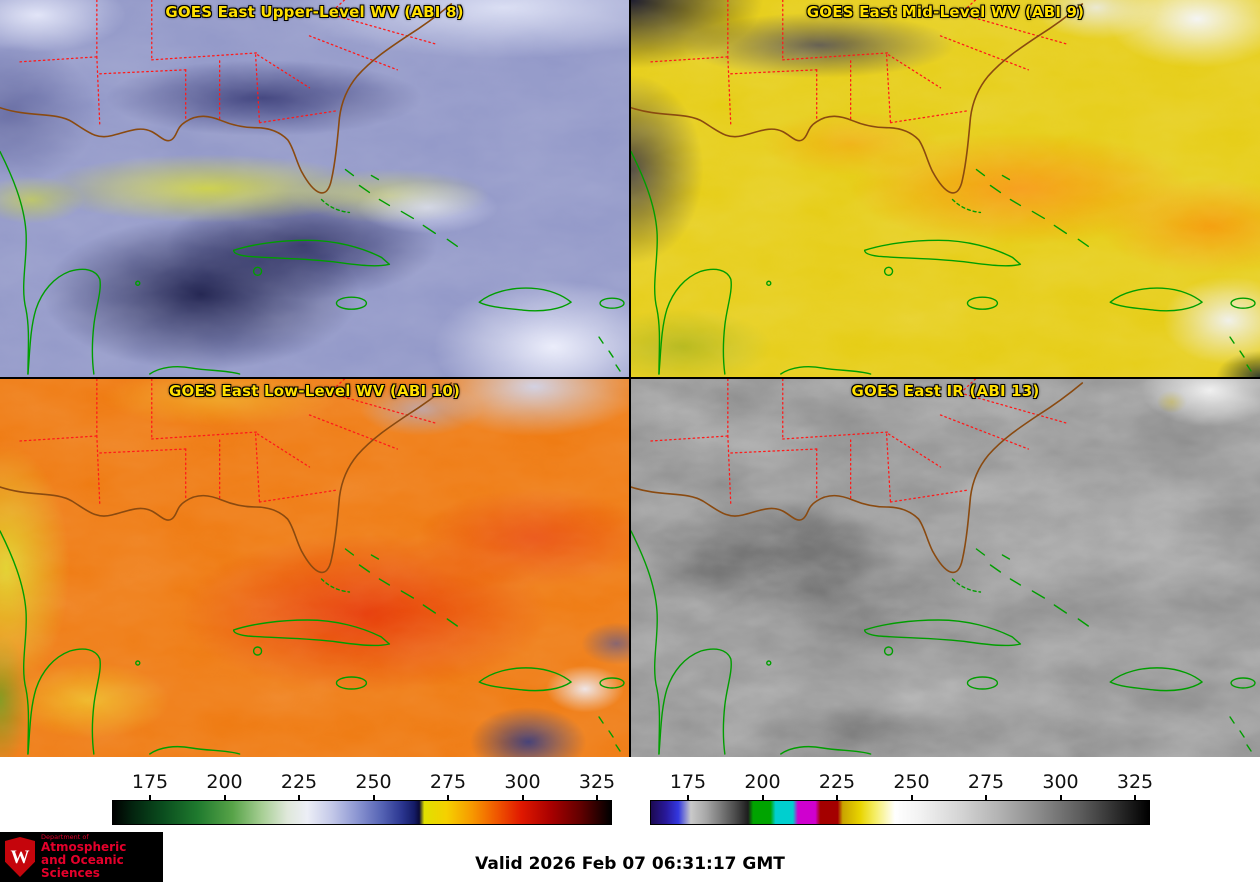 This screenshot has height=882, width=1260. Describe the element at coordinates (65, 837) in the screenshot. I see `logo-dept-line: Department of` at that location.